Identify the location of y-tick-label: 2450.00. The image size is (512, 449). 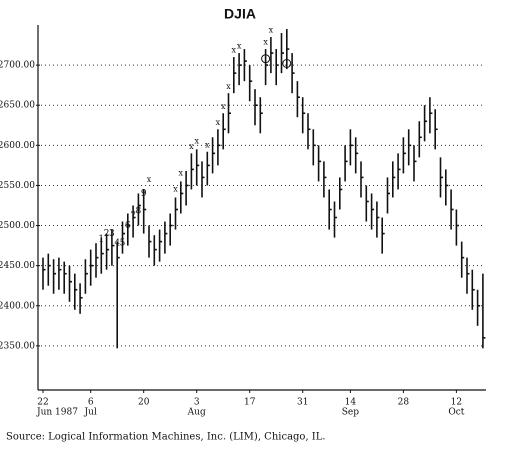
(17, 266).